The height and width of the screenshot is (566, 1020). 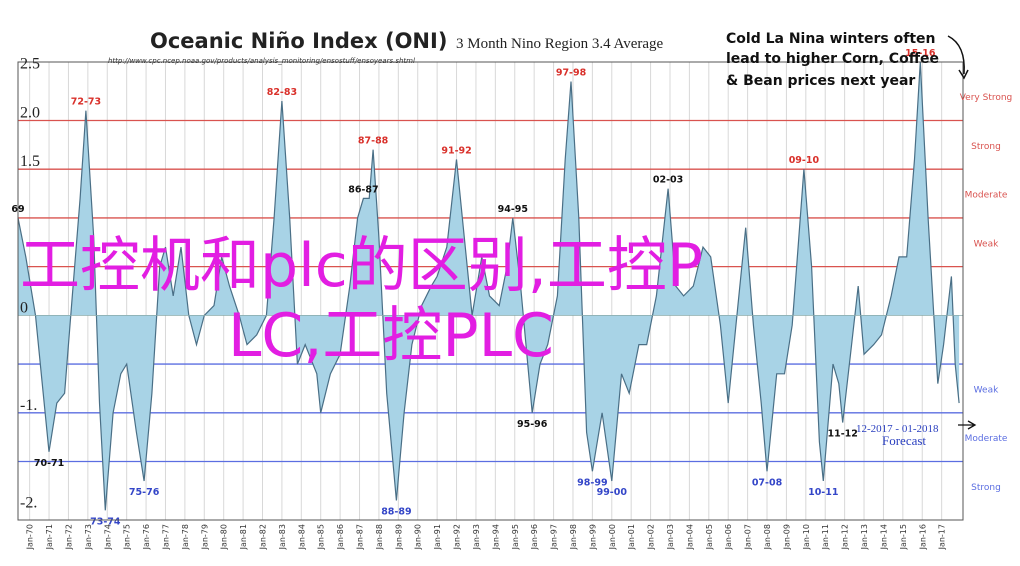 What do you see at coordinates (883, 537) in the screenshot?
I see `x-tick-label: Jan-14` at bounding box center [883, 537].